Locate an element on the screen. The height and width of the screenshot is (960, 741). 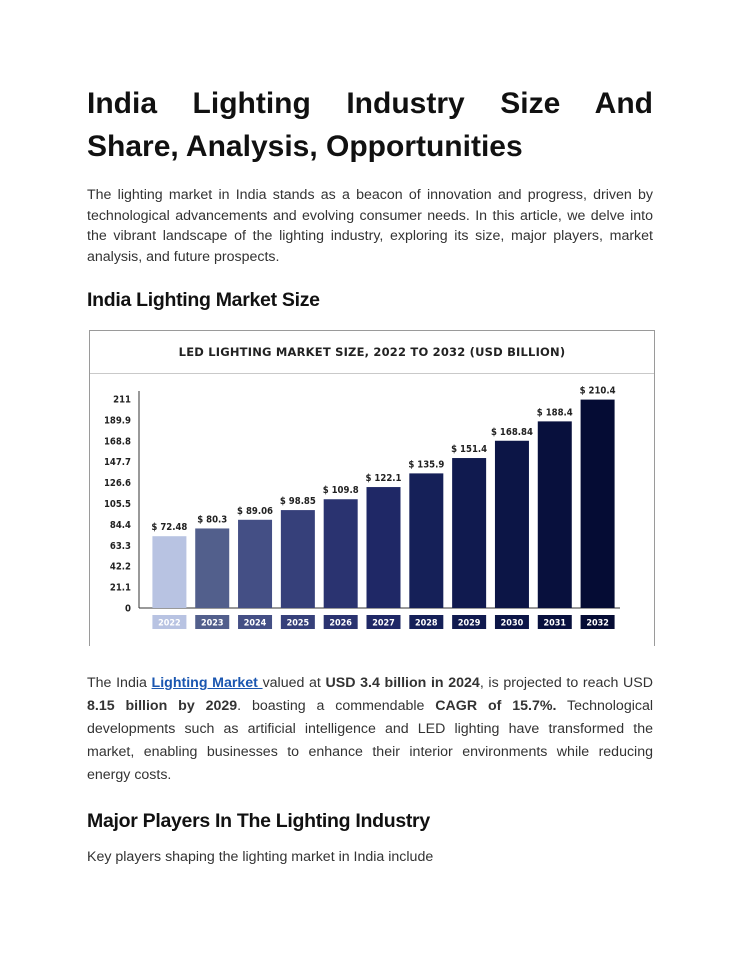
bar-2032 is located at coordinates (597, 503).